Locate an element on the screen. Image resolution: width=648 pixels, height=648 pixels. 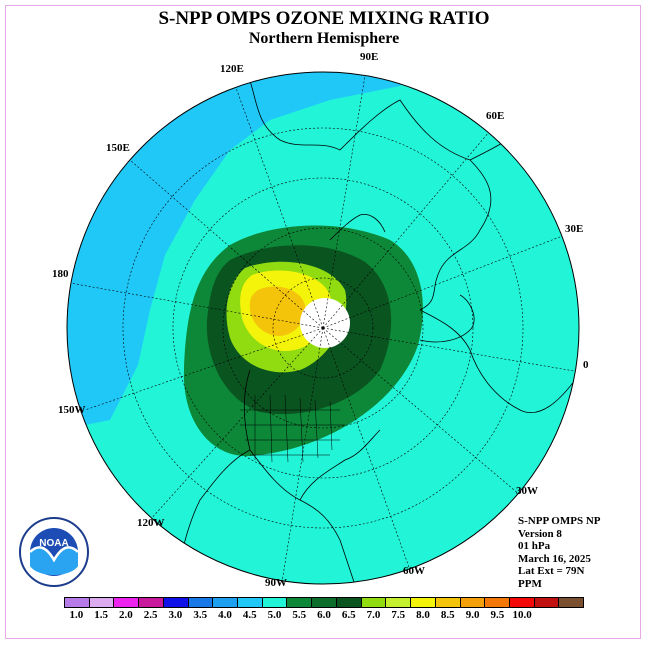
lon-label-120w: 120W is located at coordinates (151, 523).